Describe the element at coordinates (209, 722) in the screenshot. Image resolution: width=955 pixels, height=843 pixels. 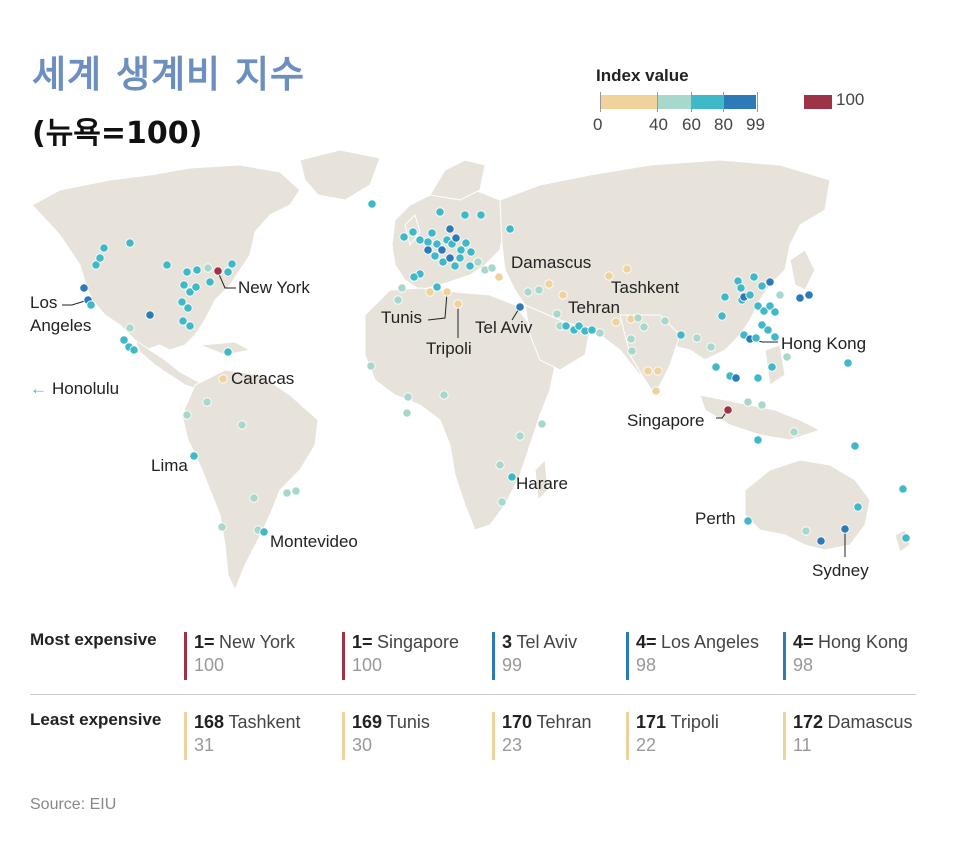
I see `rank: 168` at that location.